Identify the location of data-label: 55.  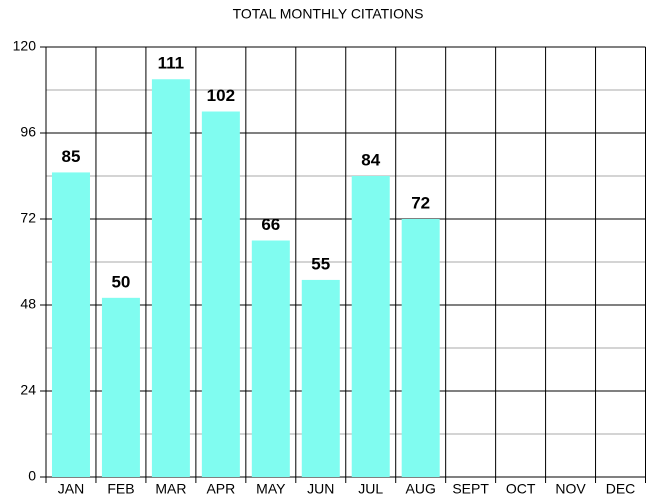
(320, 263).